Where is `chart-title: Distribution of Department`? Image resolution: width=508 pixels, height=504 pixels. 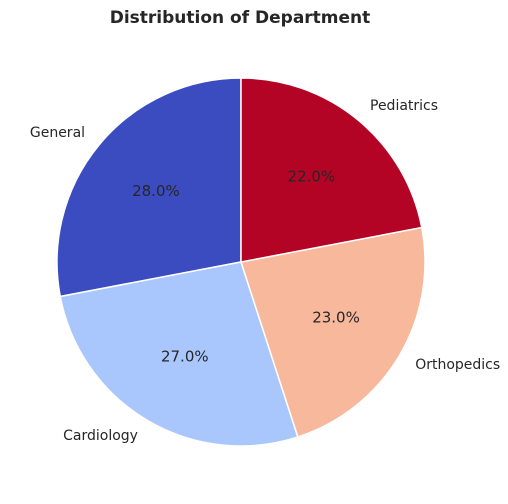 chart-title: Distribution of Department is located at coordinates (240, 18).